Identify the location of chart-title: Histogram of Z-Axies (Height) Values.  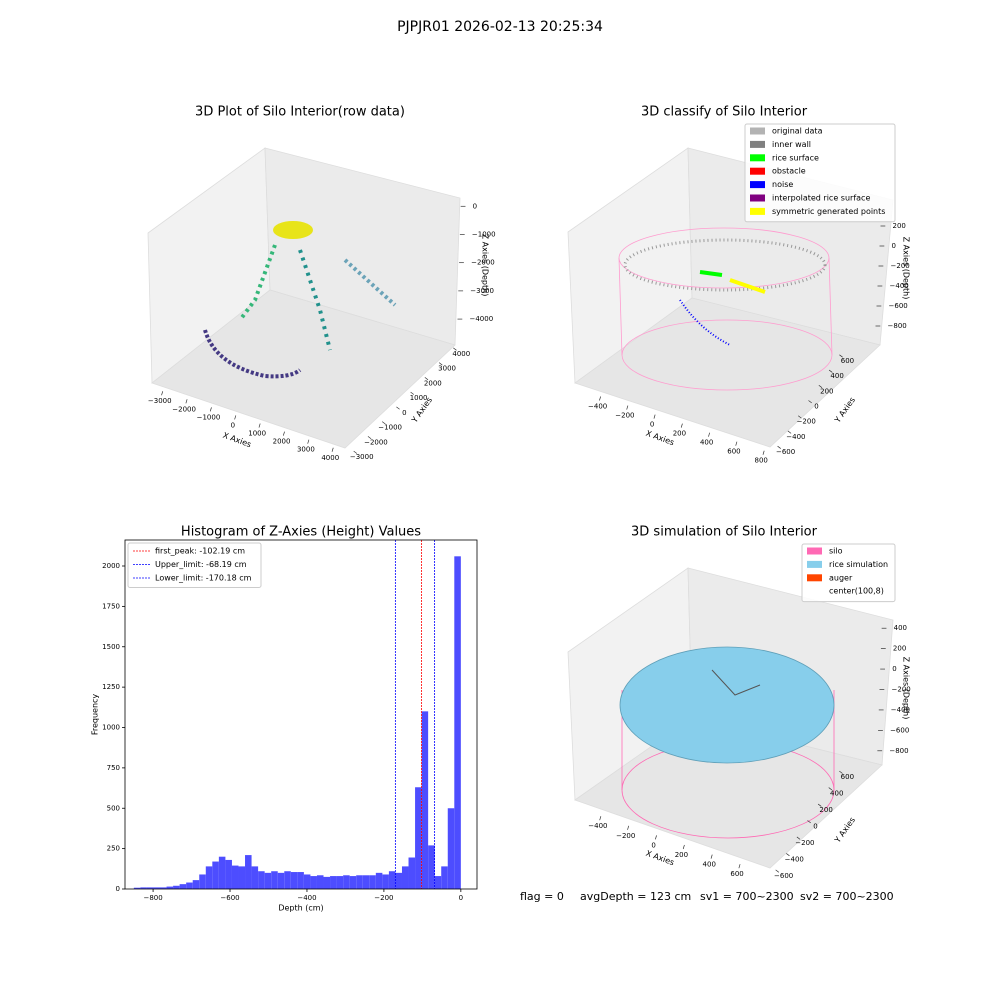
(301, 532).